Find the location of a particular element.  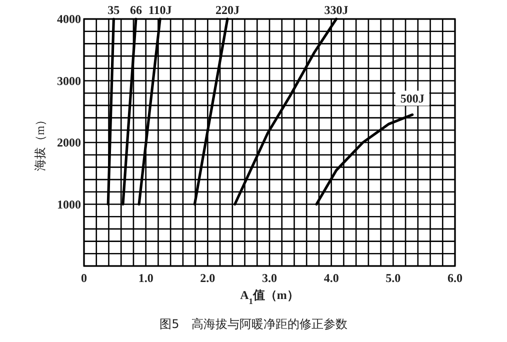

x-tick-label: 6.0 is located at coordinates (455, 278).